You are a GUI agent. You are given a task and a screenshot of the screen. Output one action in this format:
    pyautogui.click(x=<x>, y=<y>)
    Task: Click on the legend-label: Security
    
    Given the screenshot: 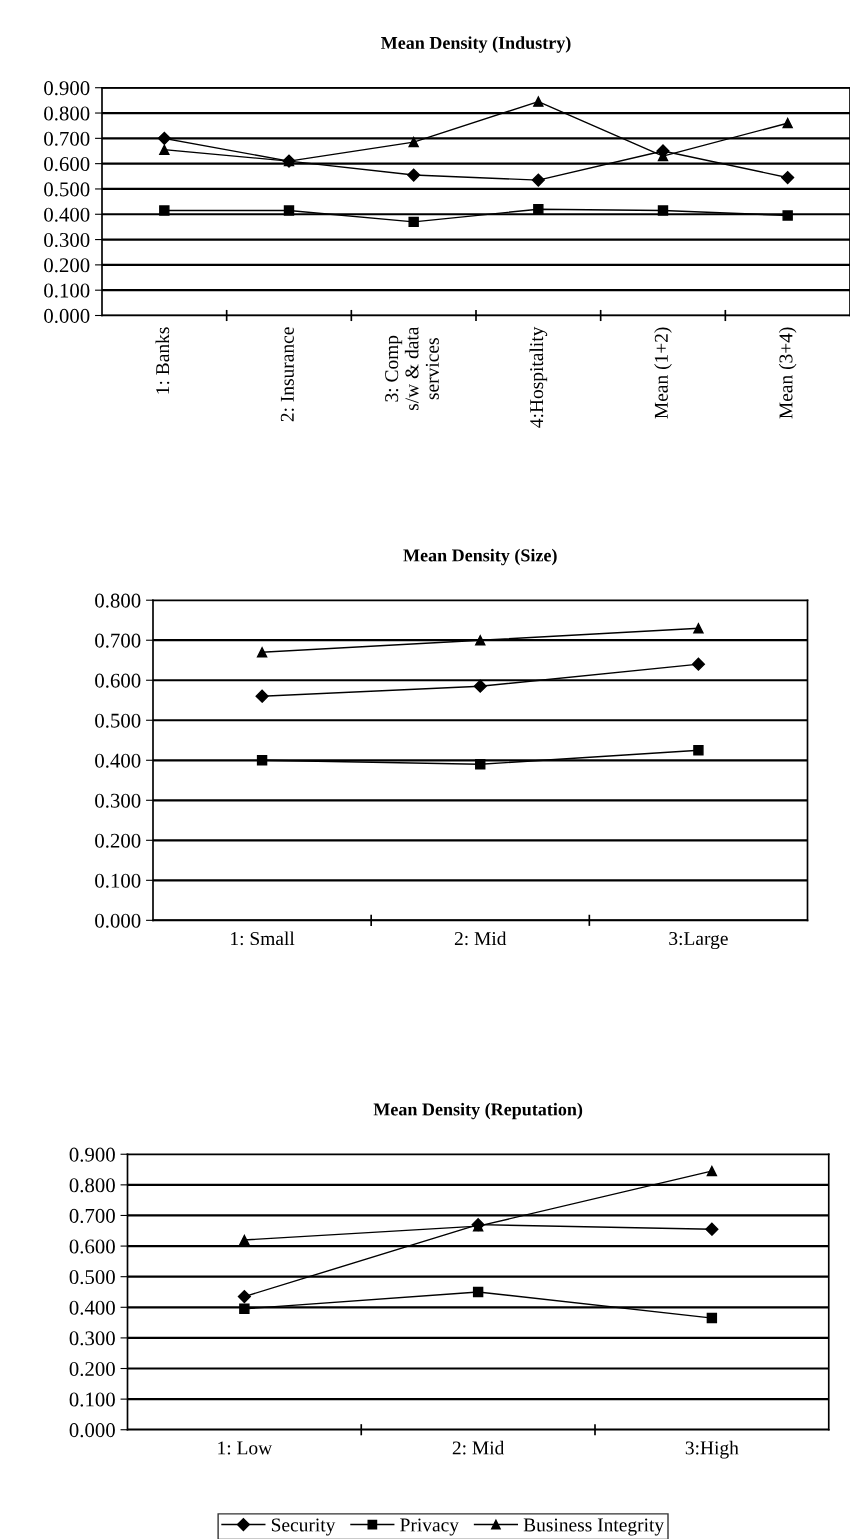 What is the action you would take?
    pyautogui.click(x=303, y=1527)
    